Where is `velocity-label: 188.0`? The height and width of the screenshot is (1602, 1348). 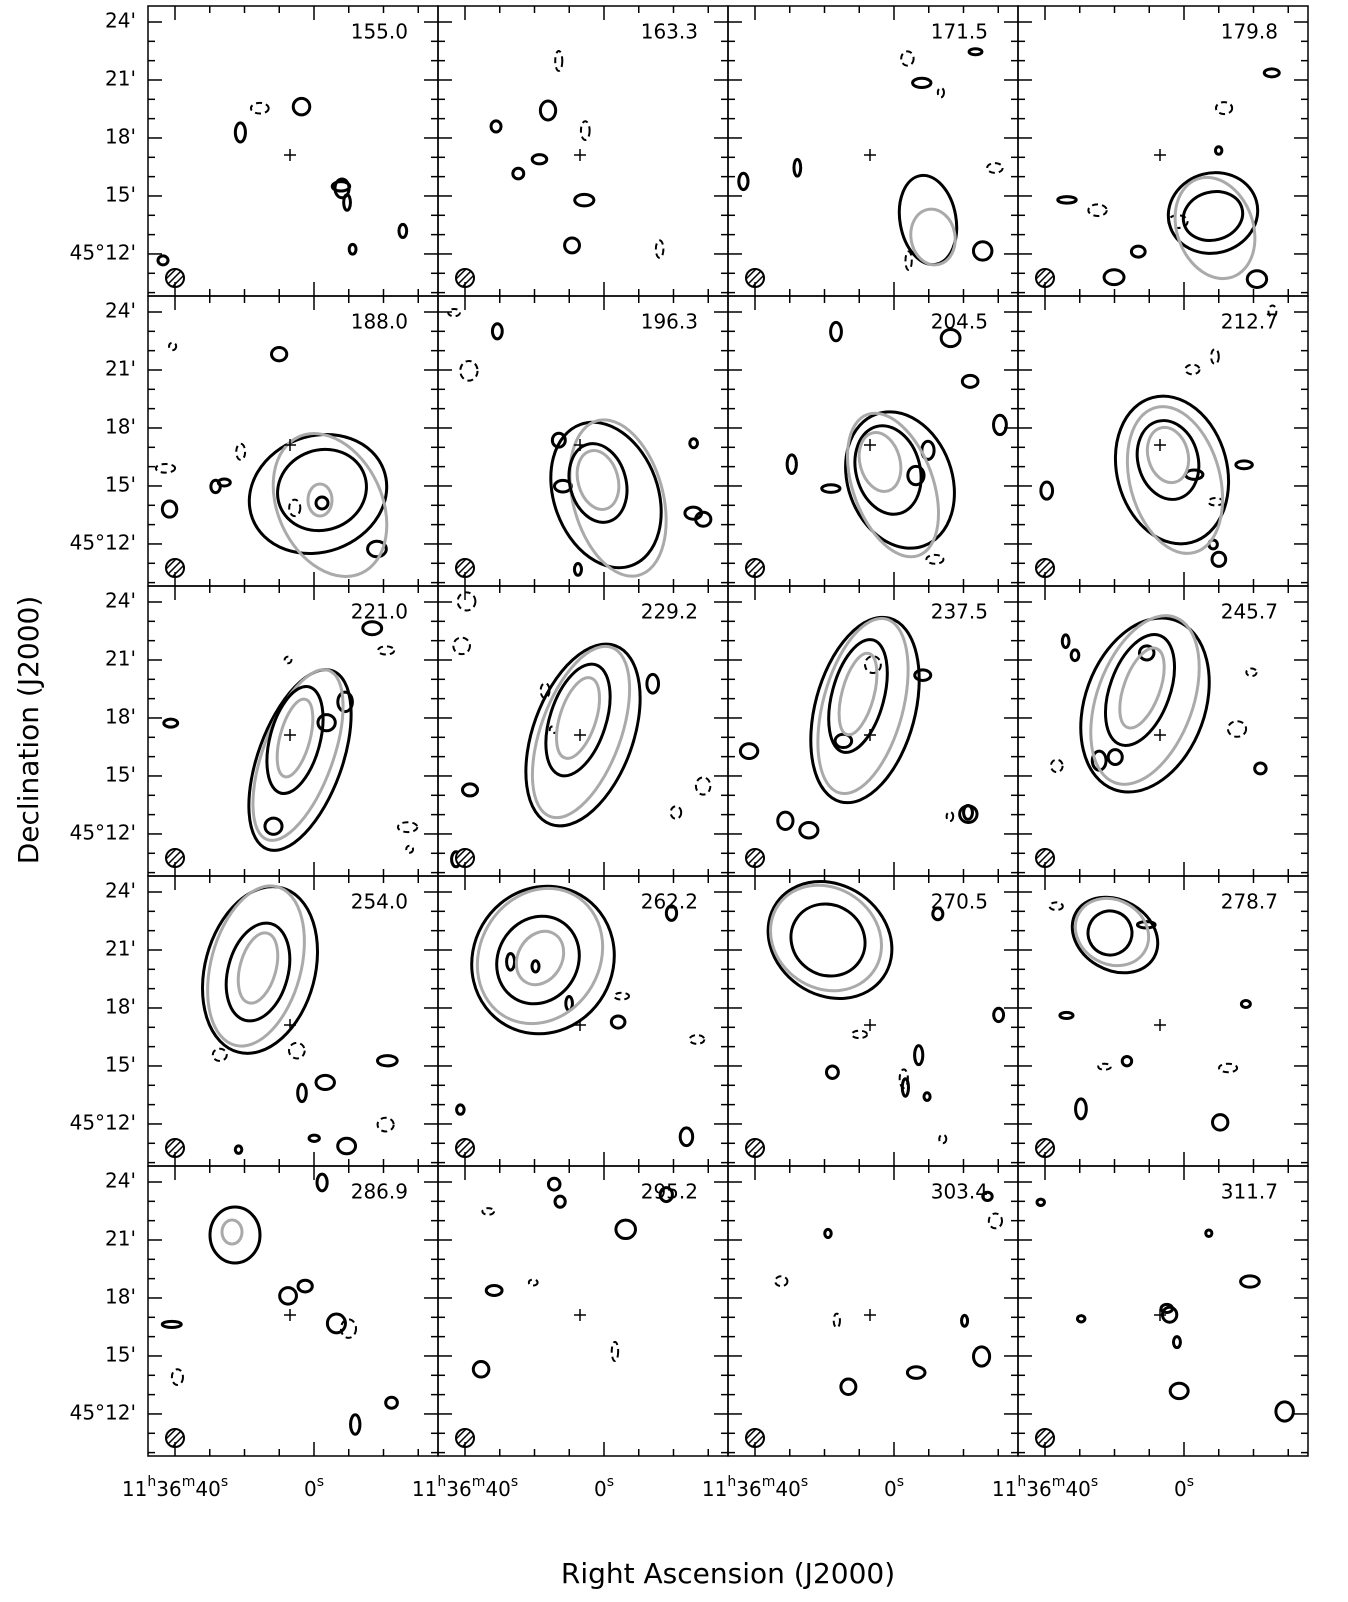 velocity-label: 188.0 is located at coordinates (379, 322).